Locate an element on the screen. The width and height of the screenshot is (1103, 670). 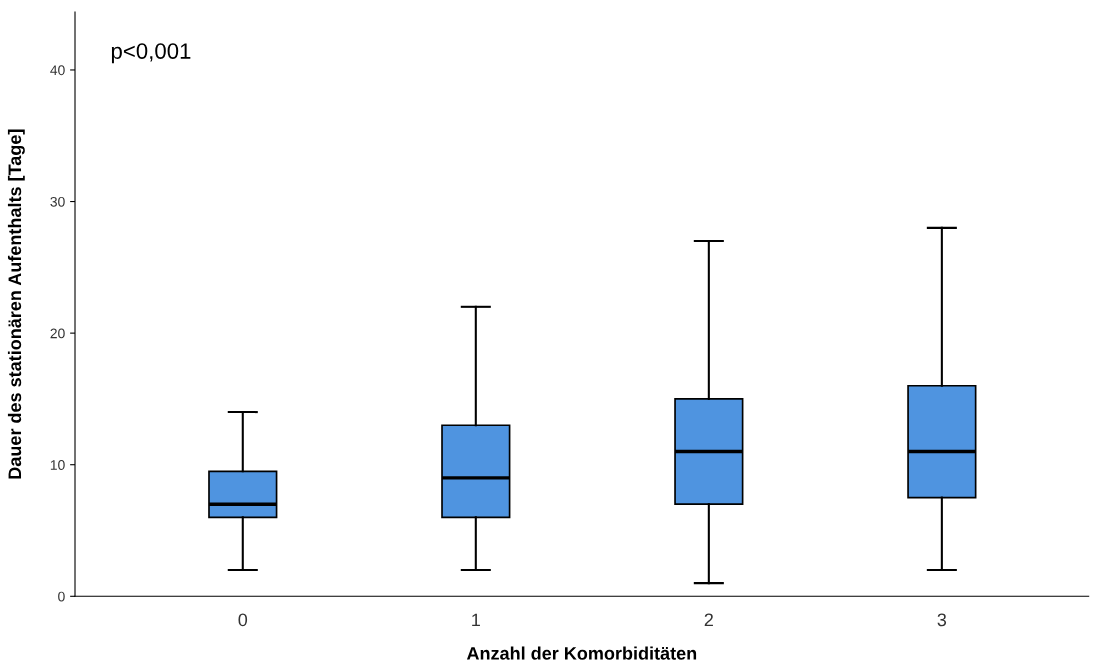
y-tick-label: 0 is located at coordinates (61, 596).